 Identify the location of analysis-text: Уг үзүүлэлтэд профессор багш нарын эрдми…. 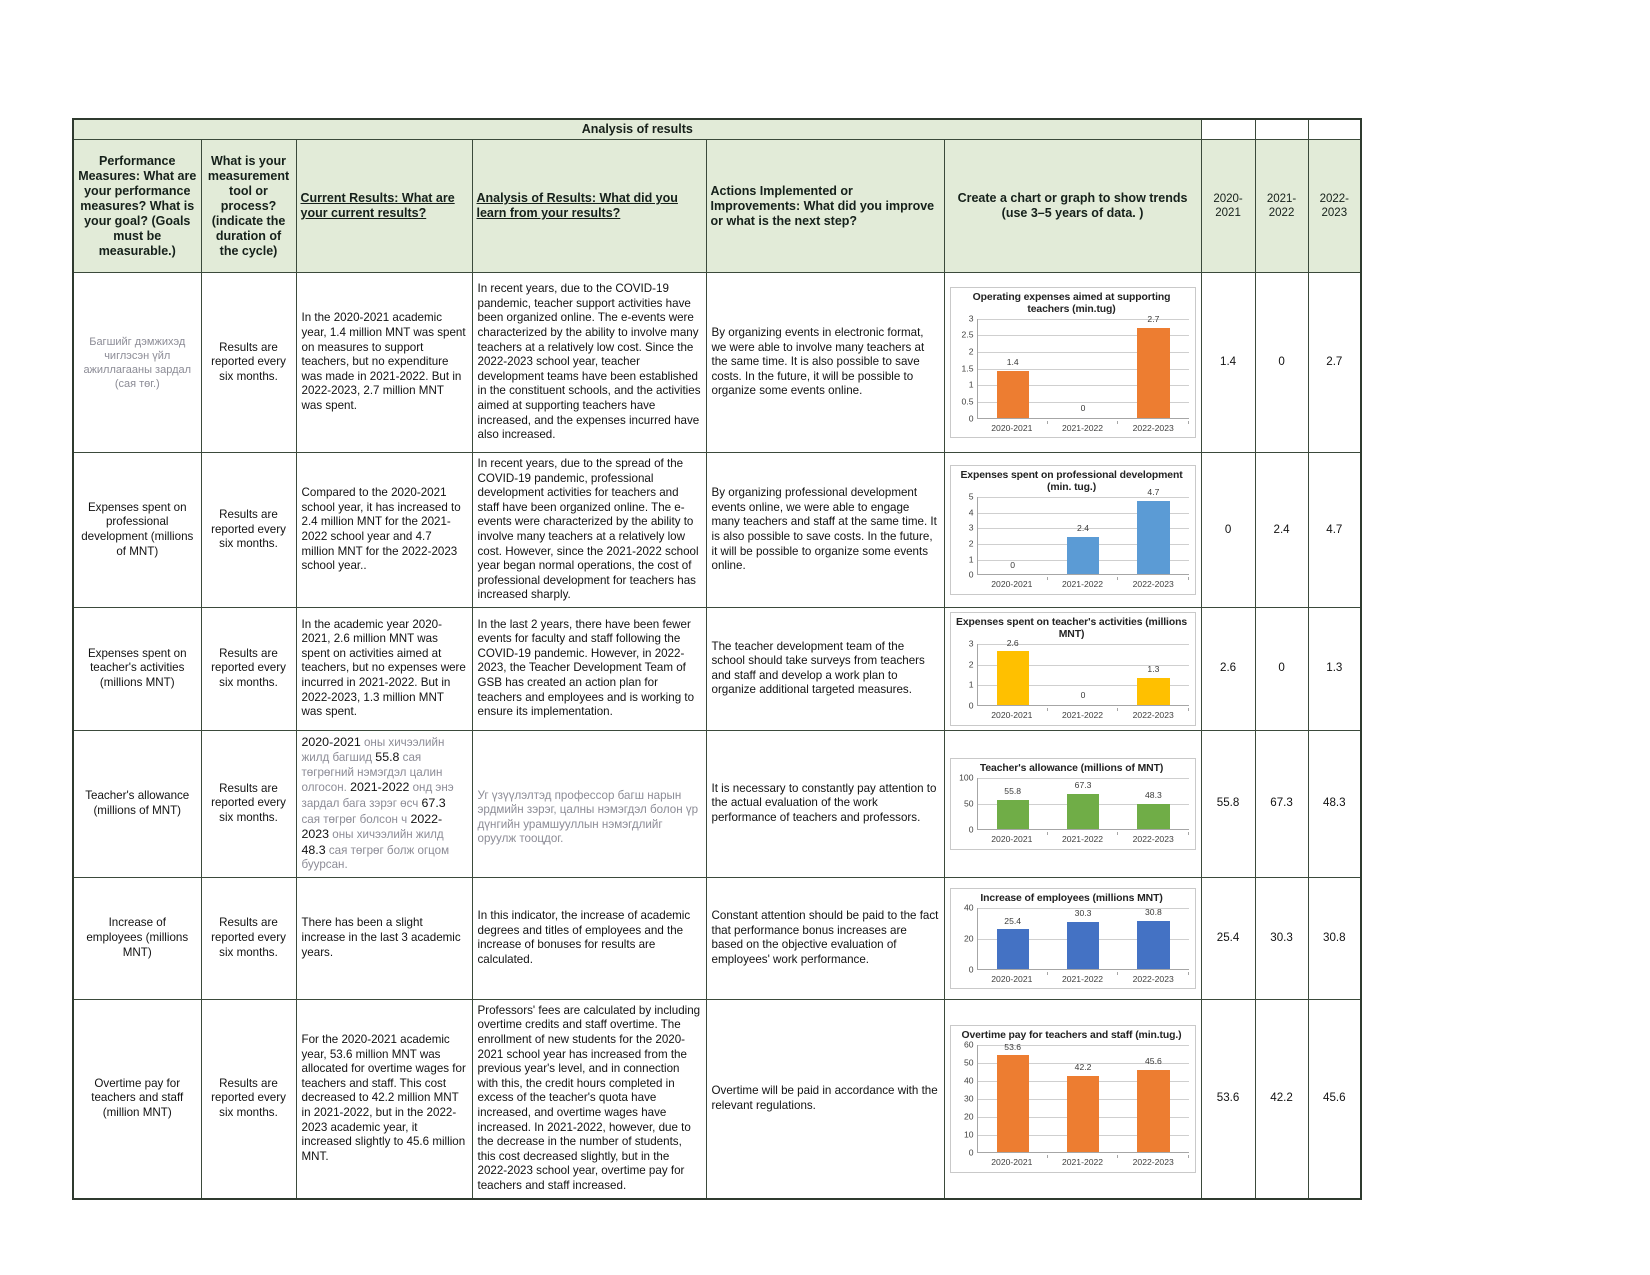
(588, 817).